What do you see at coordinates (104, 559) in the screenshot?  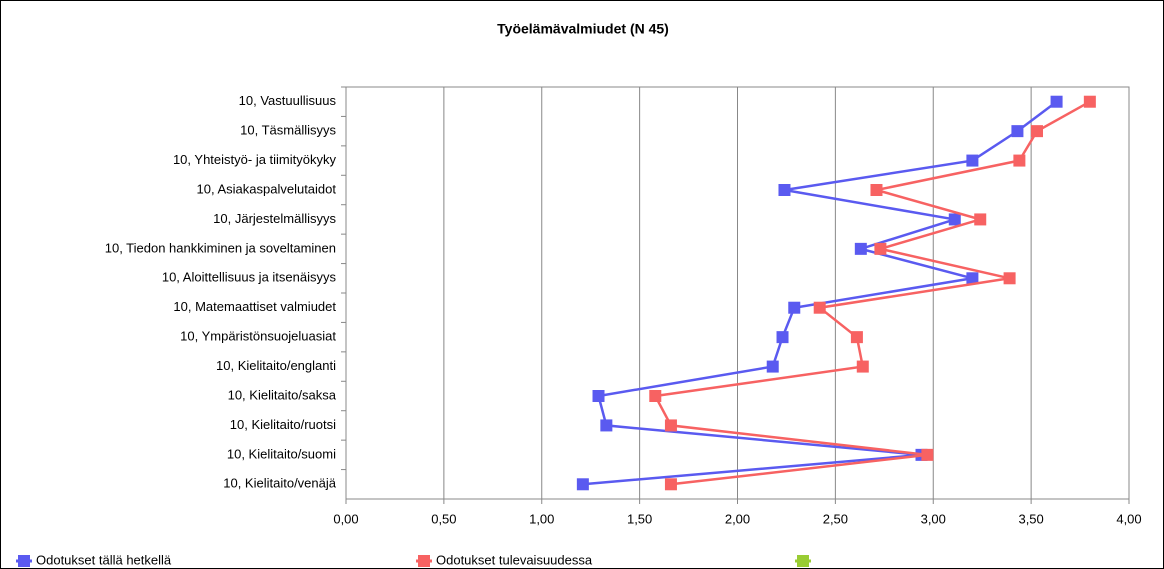 I see `legend-label: Odotukset tällä hetkellä` at bounding box center [104, 559].